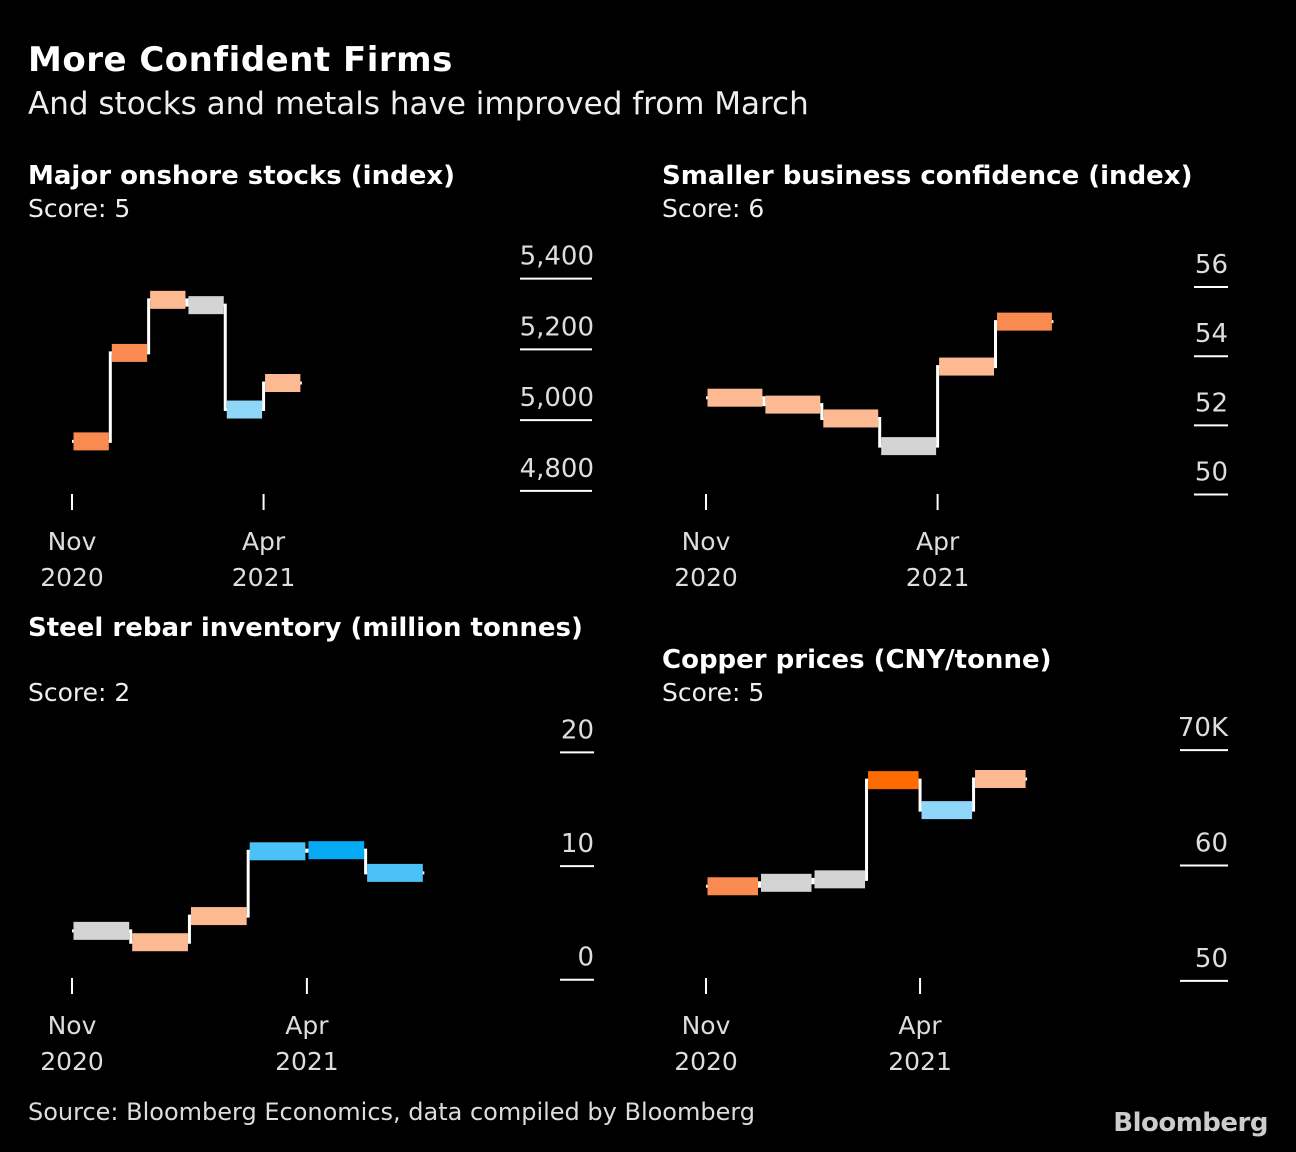  What do you see at coordinates (1211, 844) in the screenshot?
I see `y-tick-label: 60` at bounding box center [1211, 844].